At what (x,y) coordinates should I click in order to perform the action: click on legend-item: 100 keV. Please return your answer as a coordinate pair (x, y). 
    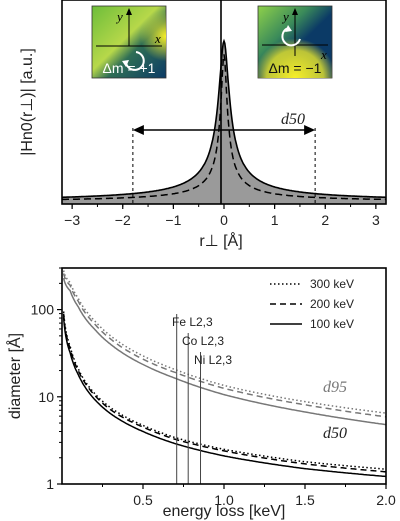
    Looking at the image, I should click on (312, 324).